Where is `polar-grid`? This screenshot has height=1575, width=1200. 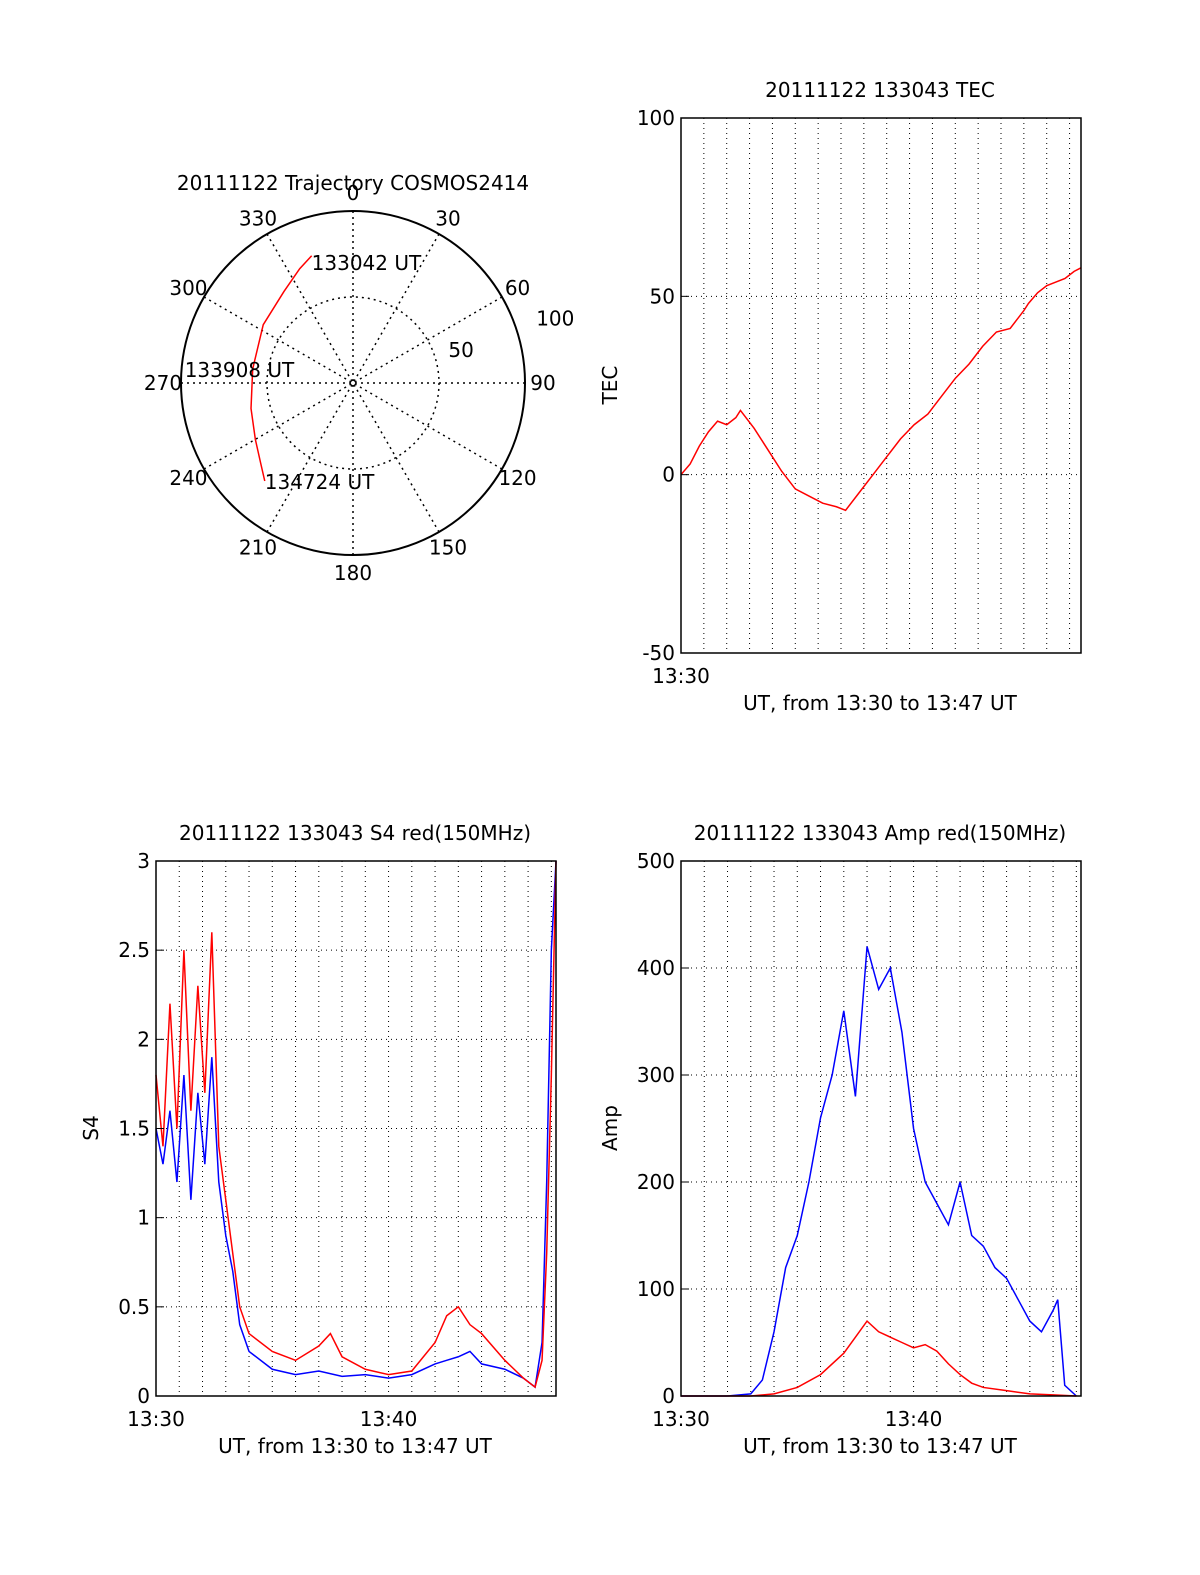 polar-grid is located at coordinates (353, 383).